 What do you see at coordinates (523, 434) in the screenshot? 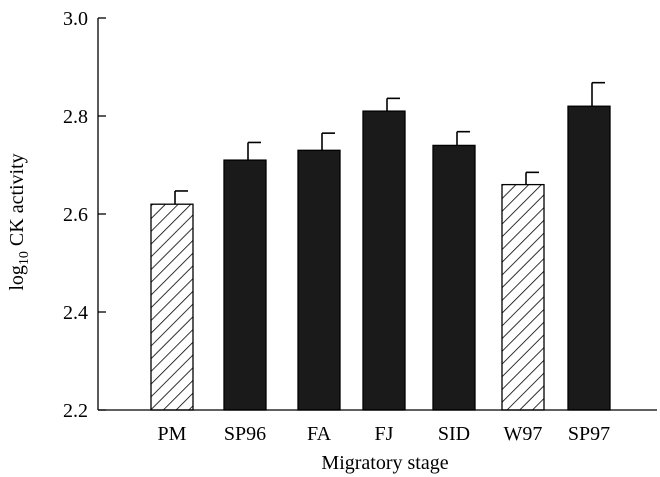
I see `x-tick-label: W97` at bounding box center [523, 434].